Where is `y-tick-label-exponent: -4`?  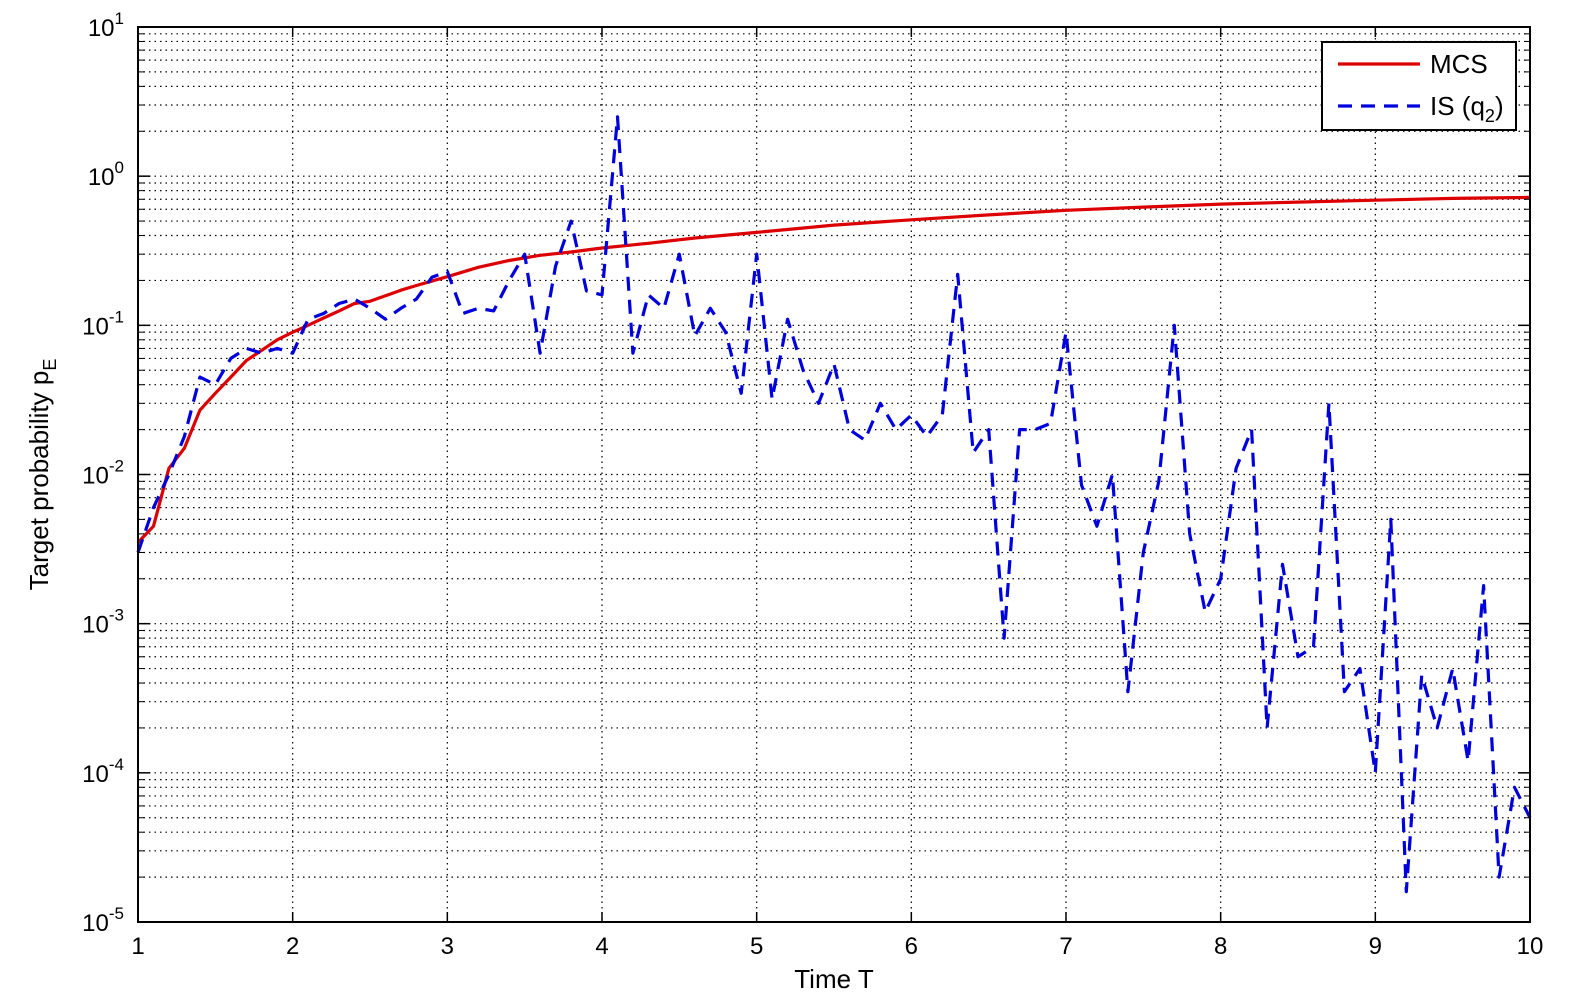
y-tick-label-exponent: -4 is located at coordinates (116, 764).